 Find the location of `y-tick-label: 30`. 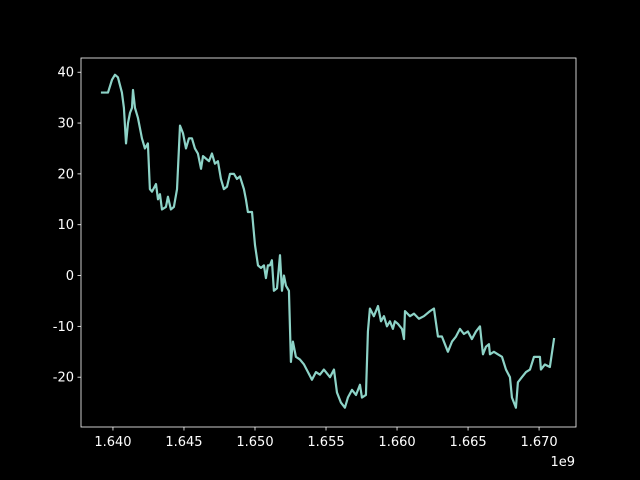

y-tick-label: 30 is located at coordinates (65, 124).